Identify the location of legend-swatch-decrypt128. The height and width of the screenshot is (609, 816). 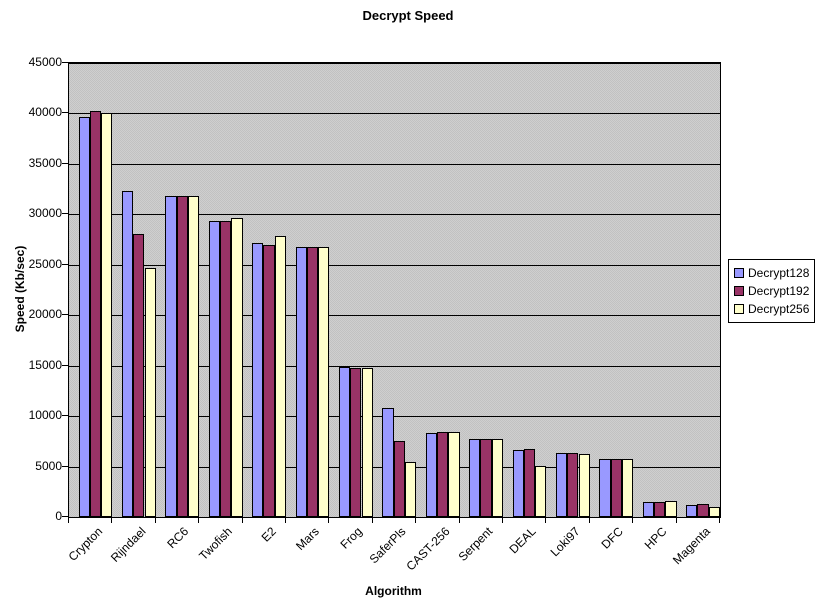
(739, 273).